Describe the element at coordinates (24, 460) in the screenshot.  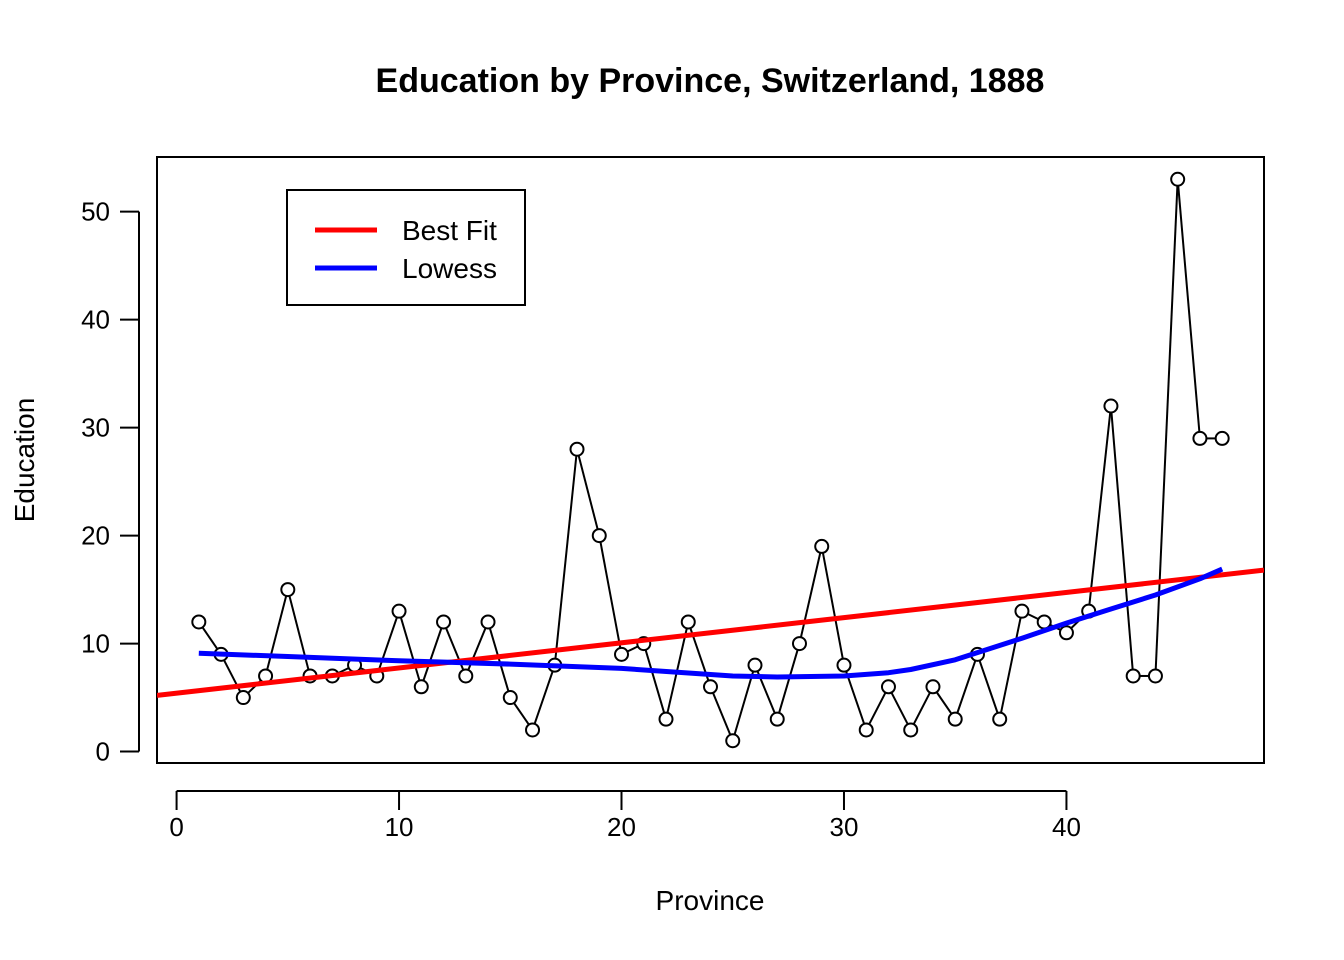
I see `y-axis-label: Education` at that location.